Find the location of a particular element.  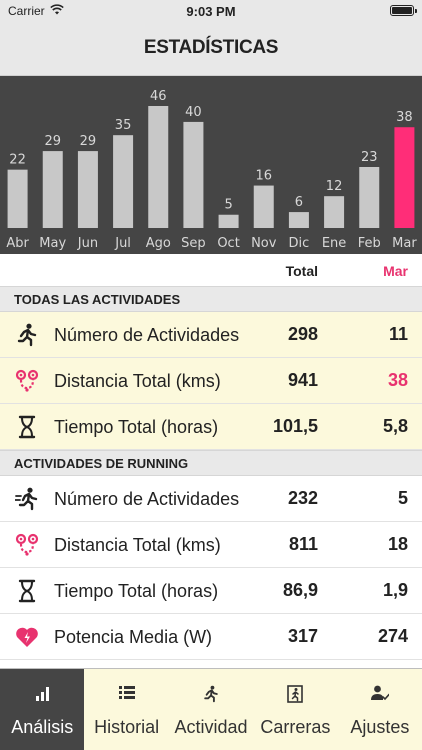

row-total-value: 317 is located at coordinates (302, 636).